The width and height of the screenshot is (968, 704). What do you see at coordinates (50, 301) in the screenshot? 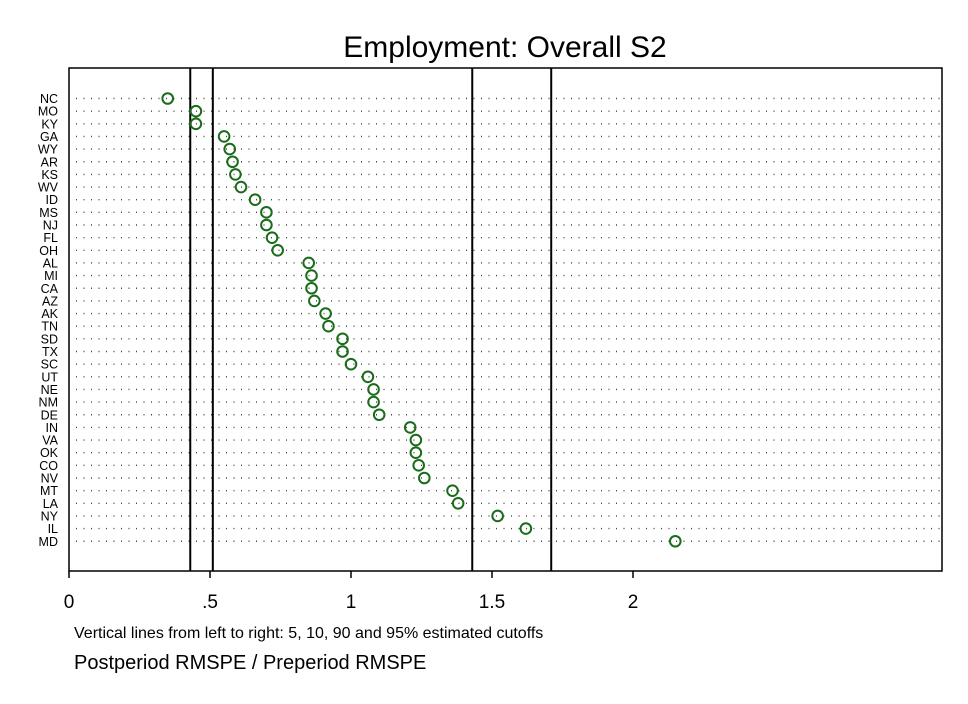
I see `state-label-az: AZ` at bounding box center [50, 301].